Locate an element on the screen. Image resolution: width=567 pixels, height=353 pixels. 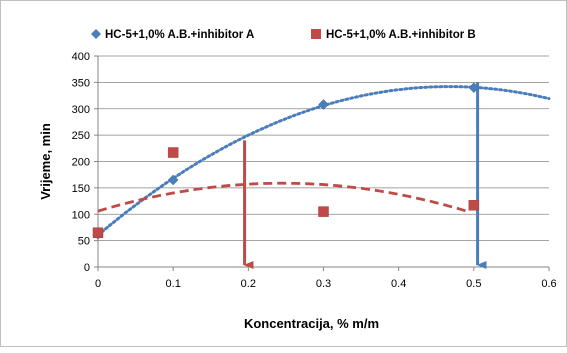
y-tick-label-150: 150 is located at coordinates (81, 189).